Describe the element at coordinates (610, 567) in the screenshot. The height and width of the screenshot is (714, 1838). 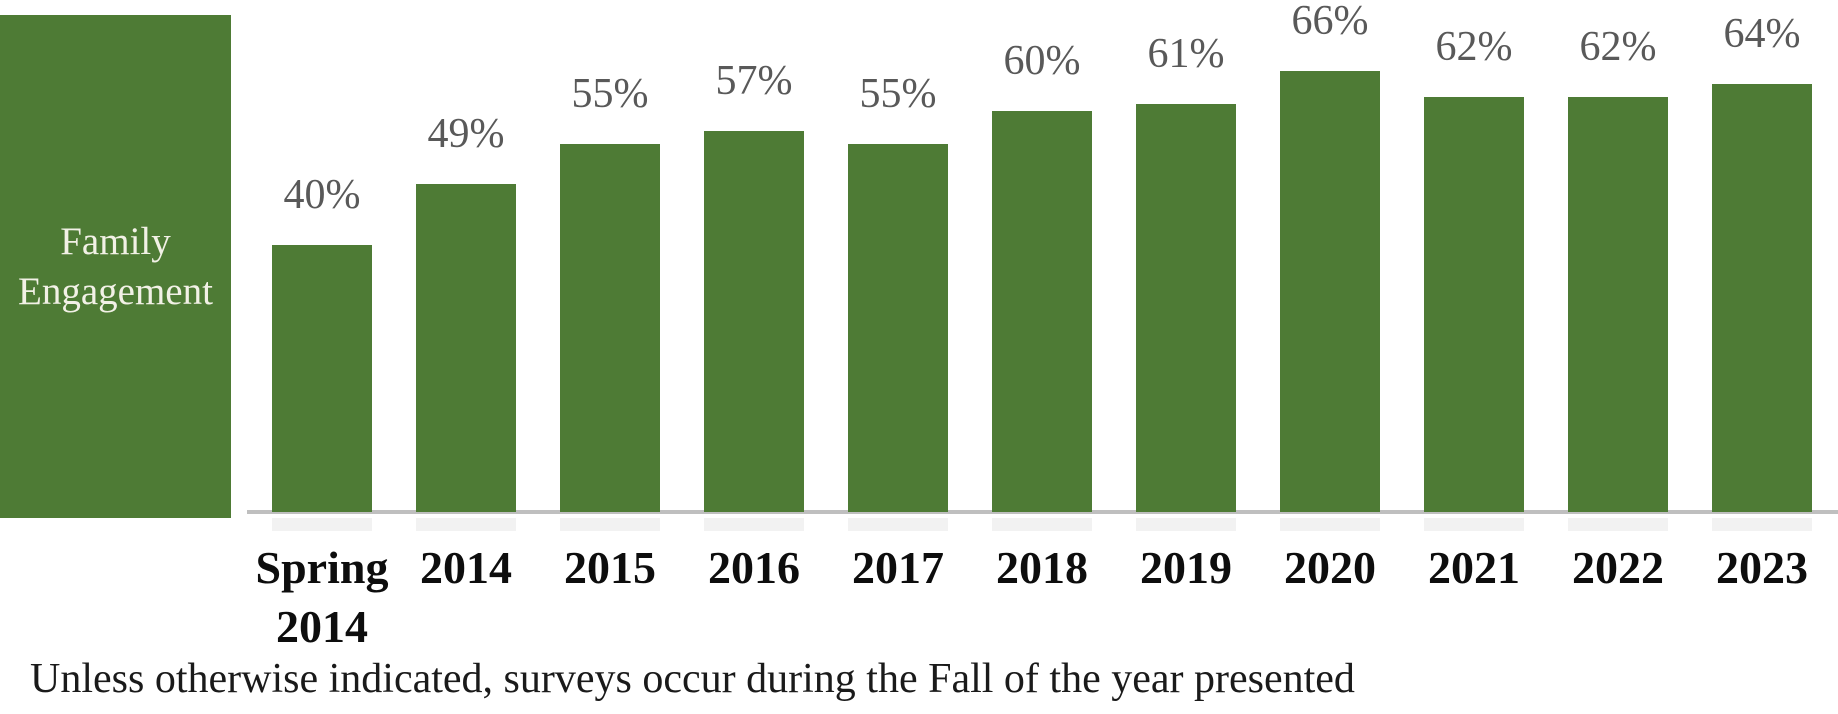
I see `x-axis-label: 2015` at that location.